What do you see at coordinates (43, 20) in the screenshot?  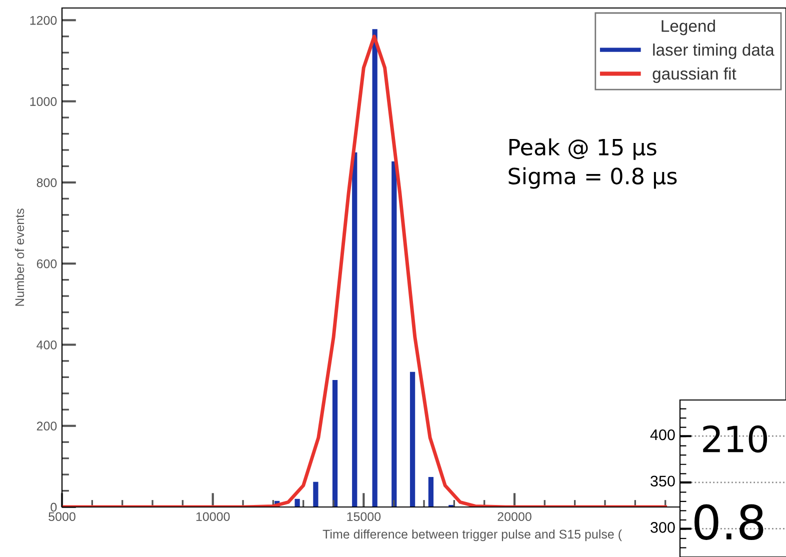 I see `y-tick-label: 1200` at bounding box center [43, 20].